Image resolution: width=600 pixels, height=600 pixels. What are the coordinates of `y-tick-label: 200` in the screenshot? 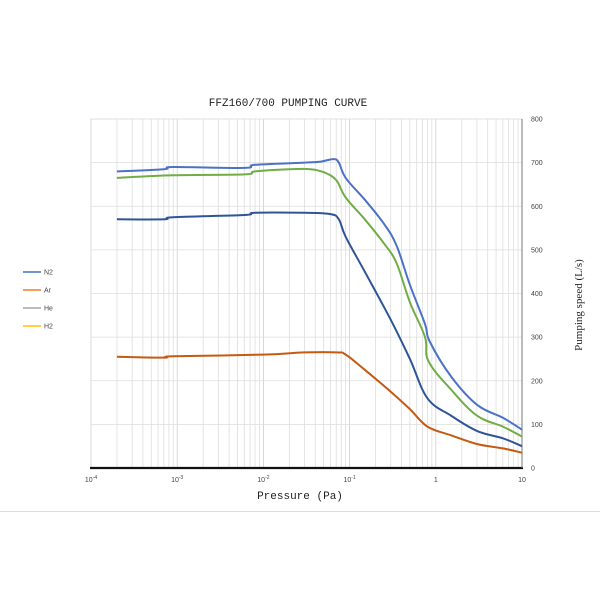 It's located at (537, 381).